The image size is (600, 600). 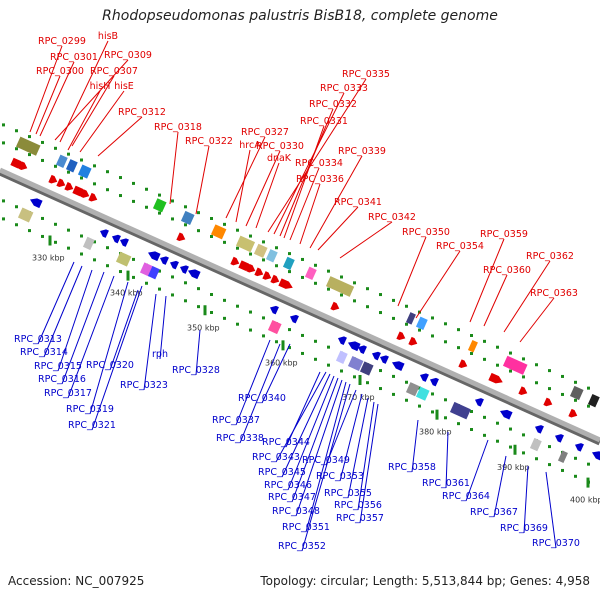 What do you see at coordinates (324, 121) in the screenshot?
I see `forward-gene-label: RPC_0331` at bounding box center [324, 121].